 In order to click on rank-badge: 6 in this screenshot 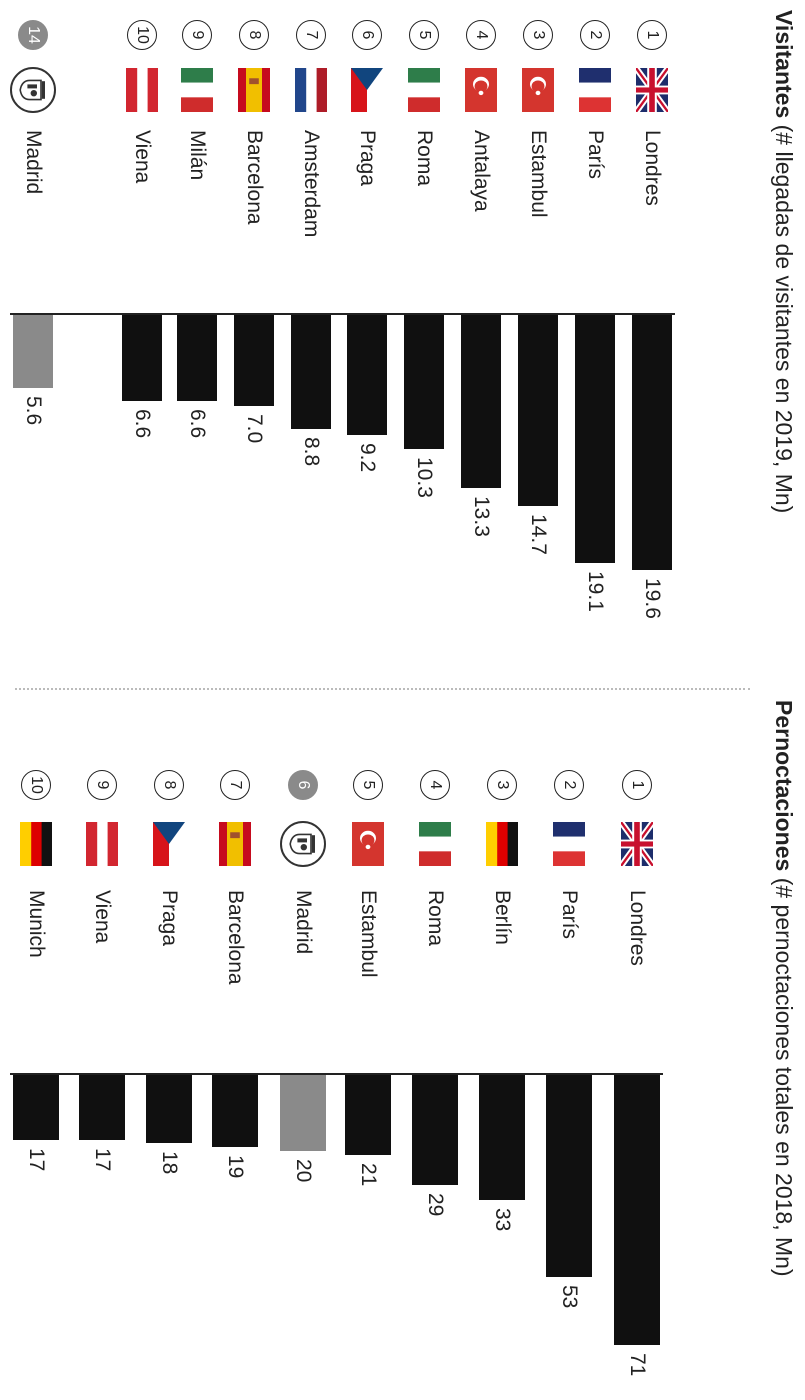, I will do `click(367, 35)`.